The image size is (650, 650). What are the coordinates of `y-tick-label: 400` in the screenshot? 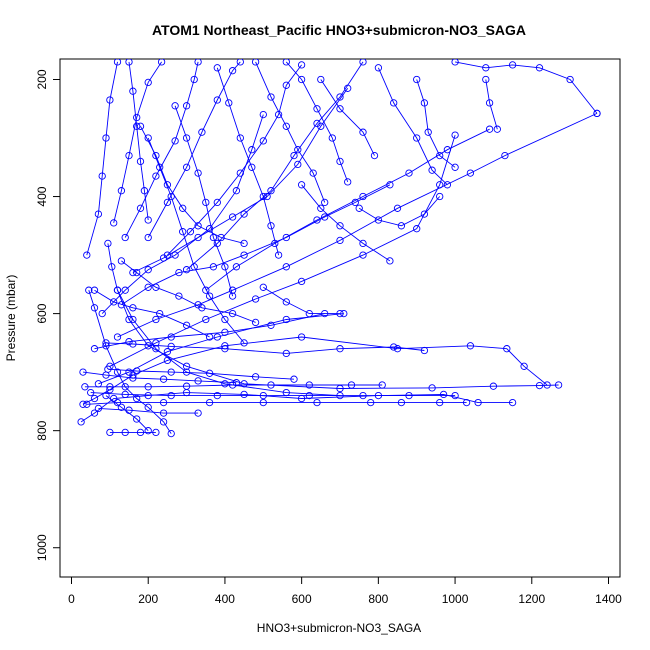 It's located at (42, 196).